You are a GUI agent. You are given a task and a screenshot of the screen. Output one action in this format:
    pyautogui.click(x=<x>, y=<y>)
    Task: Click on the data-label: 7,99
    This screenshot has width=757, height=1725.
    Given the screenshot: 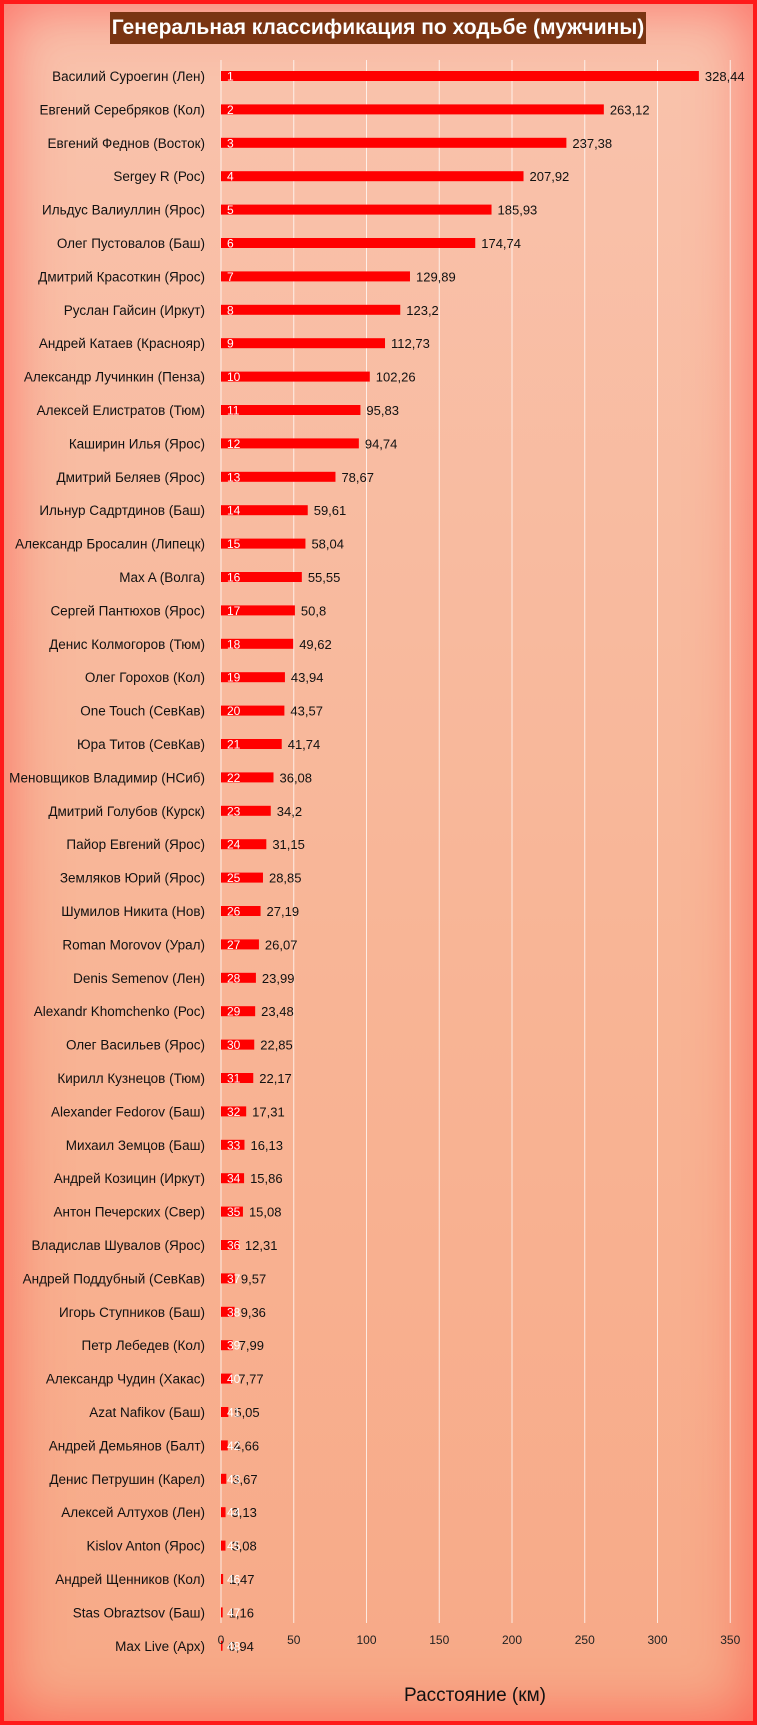 What is the action you would take?
    pyautogui.click(x=251, y=1345)
    